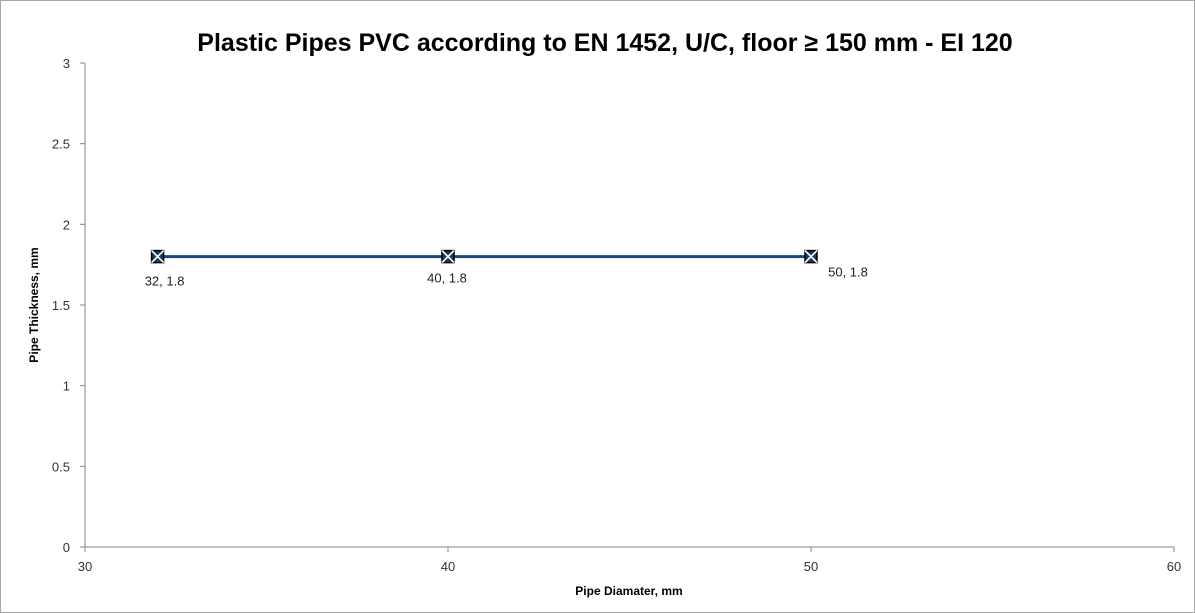 Image resolution: width=1195 pixels, height=613 pixels. What do you see at coordinates (61, 305) in the screenshot?
I see `y-tick-label: 1.5` at bounding box center [61, 305].